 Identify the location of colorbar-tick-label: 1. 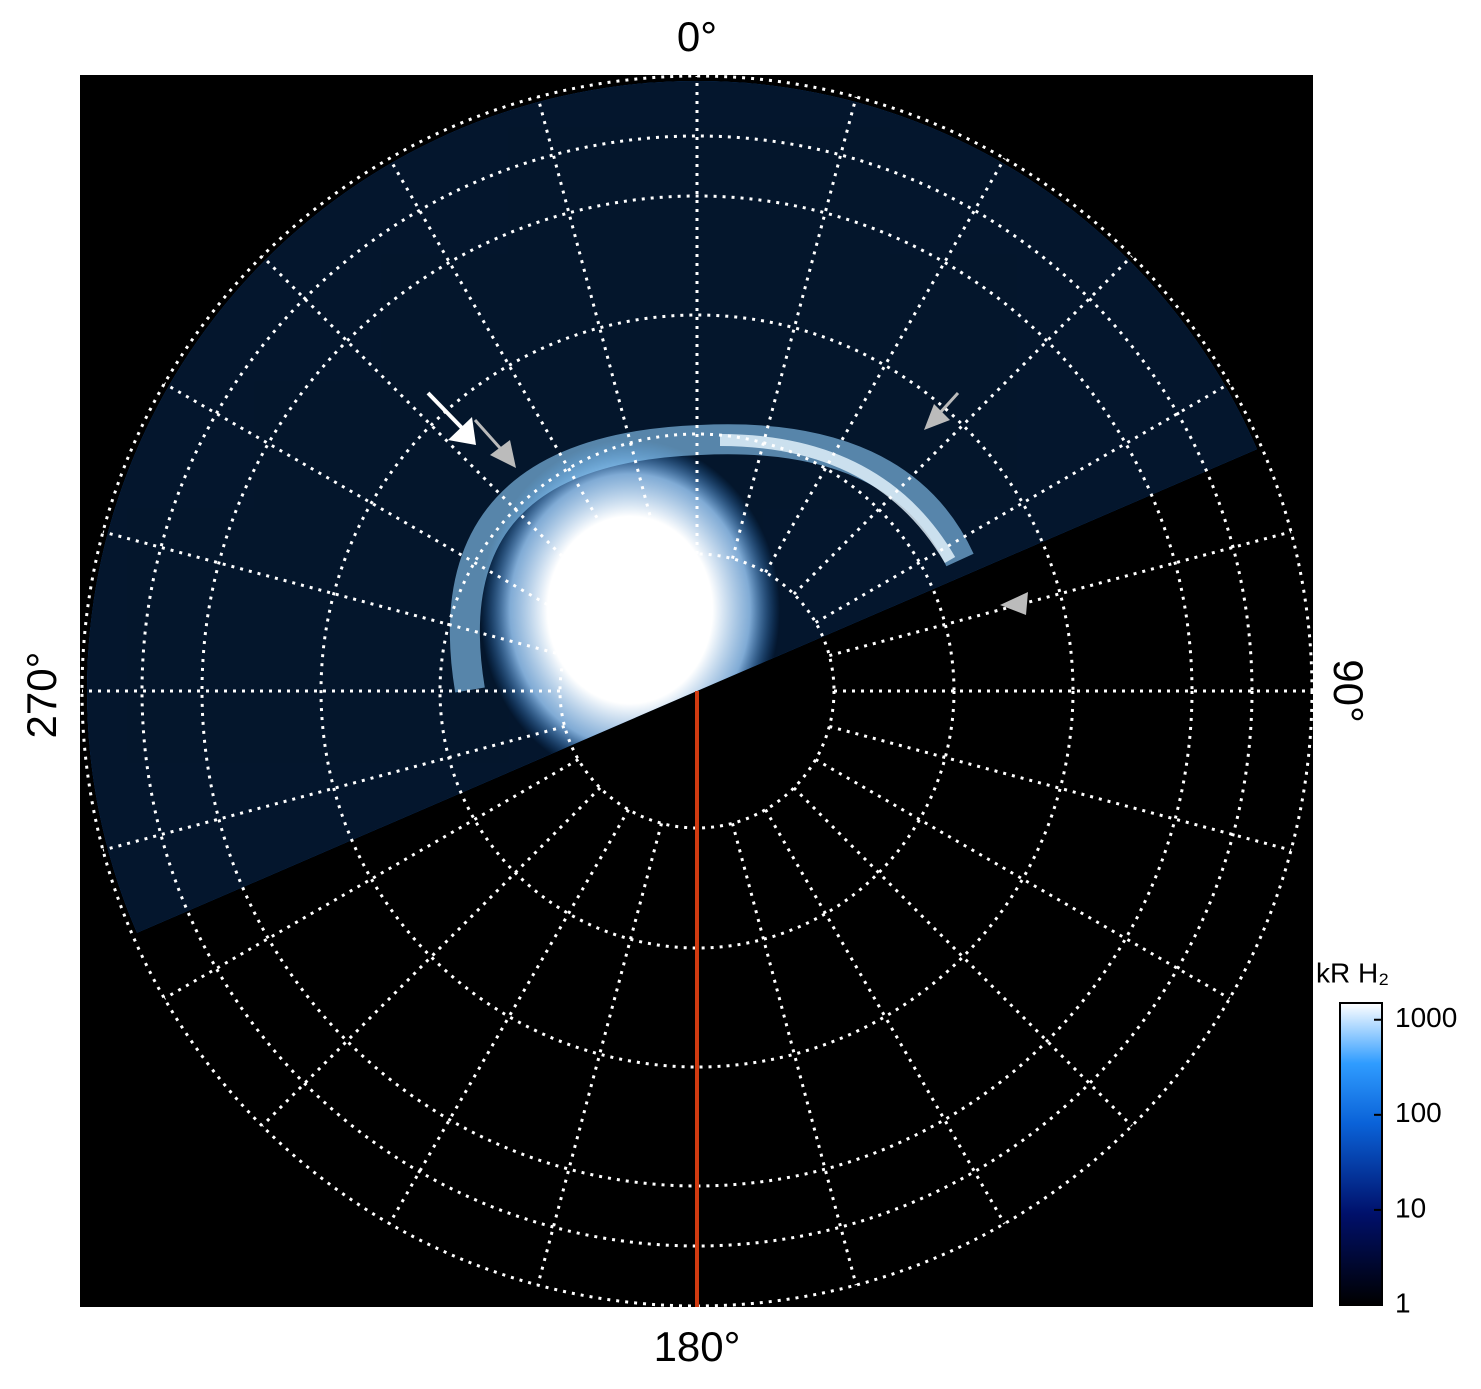
(1403, 1302).